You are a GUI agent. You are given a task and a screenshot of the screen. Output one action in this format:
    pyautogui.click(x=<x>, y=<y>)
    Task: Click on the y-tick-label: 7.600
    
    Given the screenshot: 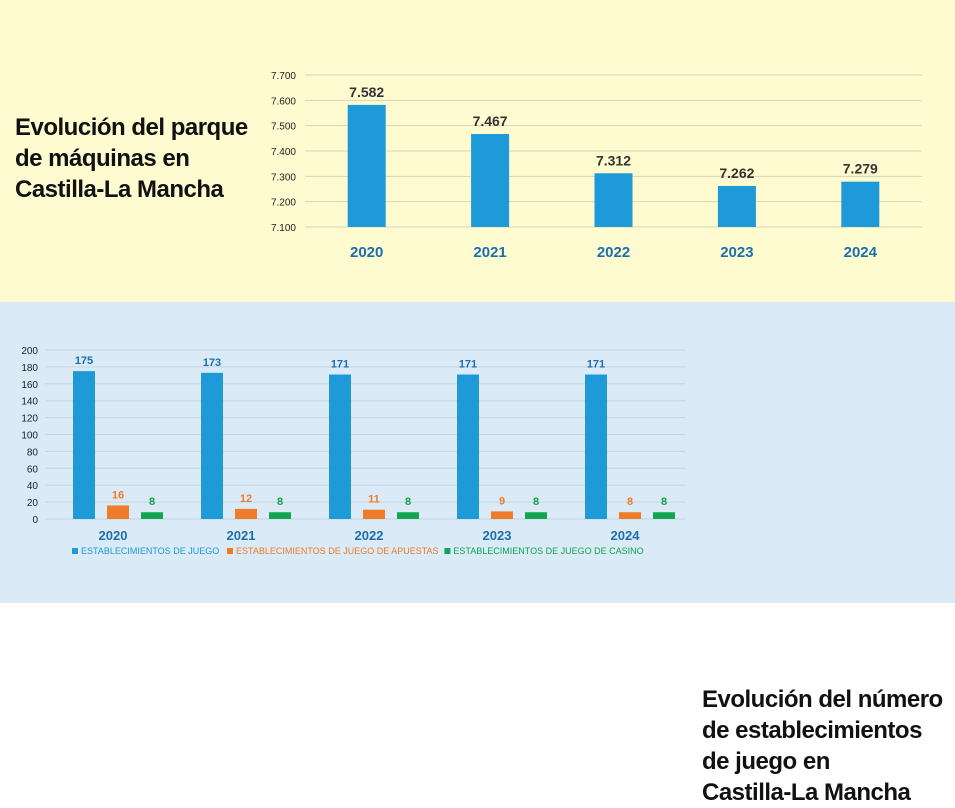 What is the action you would take?
    pyautogui.click(x=283, y=101)
    